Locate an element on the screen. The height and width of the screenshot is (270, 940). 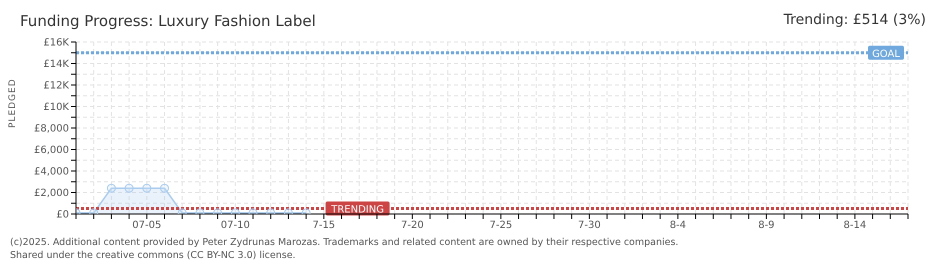
x-tick-label: 8-9 is located at coordinates (766, 226).